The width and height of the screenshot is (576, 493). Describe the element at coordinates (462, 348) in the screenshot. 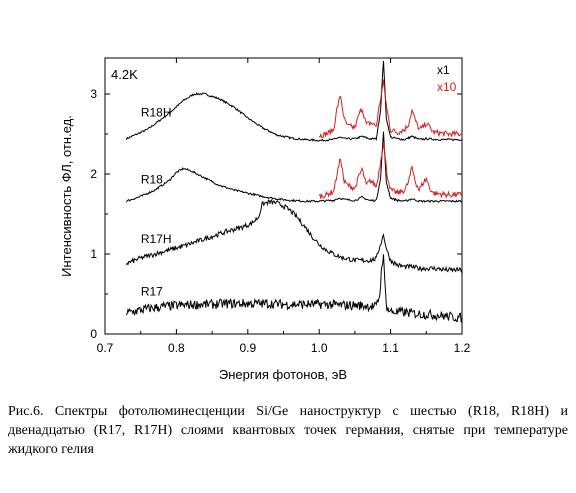

I see `x-tick-label: 1.2` at that location.